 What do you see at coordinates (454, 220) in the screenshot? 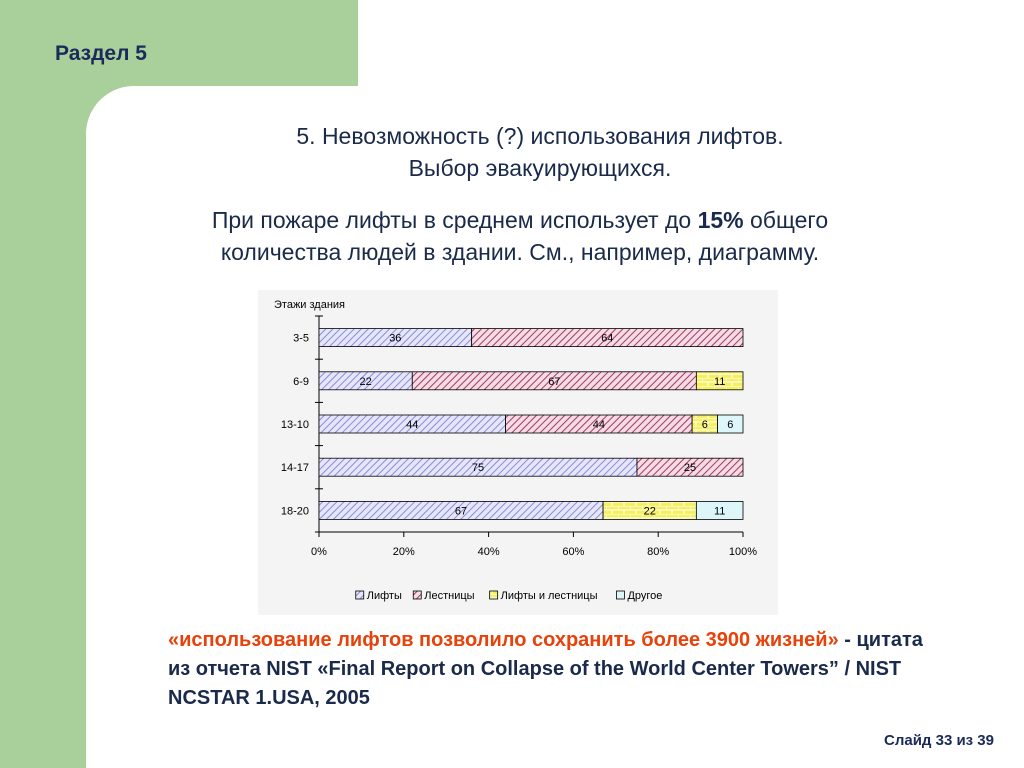
I see `subtitle-text-1: При пожаре лифты в среднем использует до` at bounding box center [454, 220].